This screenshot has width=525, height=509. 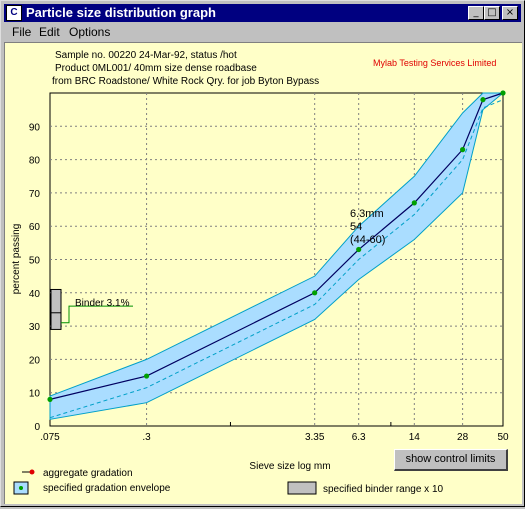 What do you see at coordinates (88, 473) in the screenshot?
I see `aggregate-legend-label: aggregate gradation` at bounding box center [88, 473].